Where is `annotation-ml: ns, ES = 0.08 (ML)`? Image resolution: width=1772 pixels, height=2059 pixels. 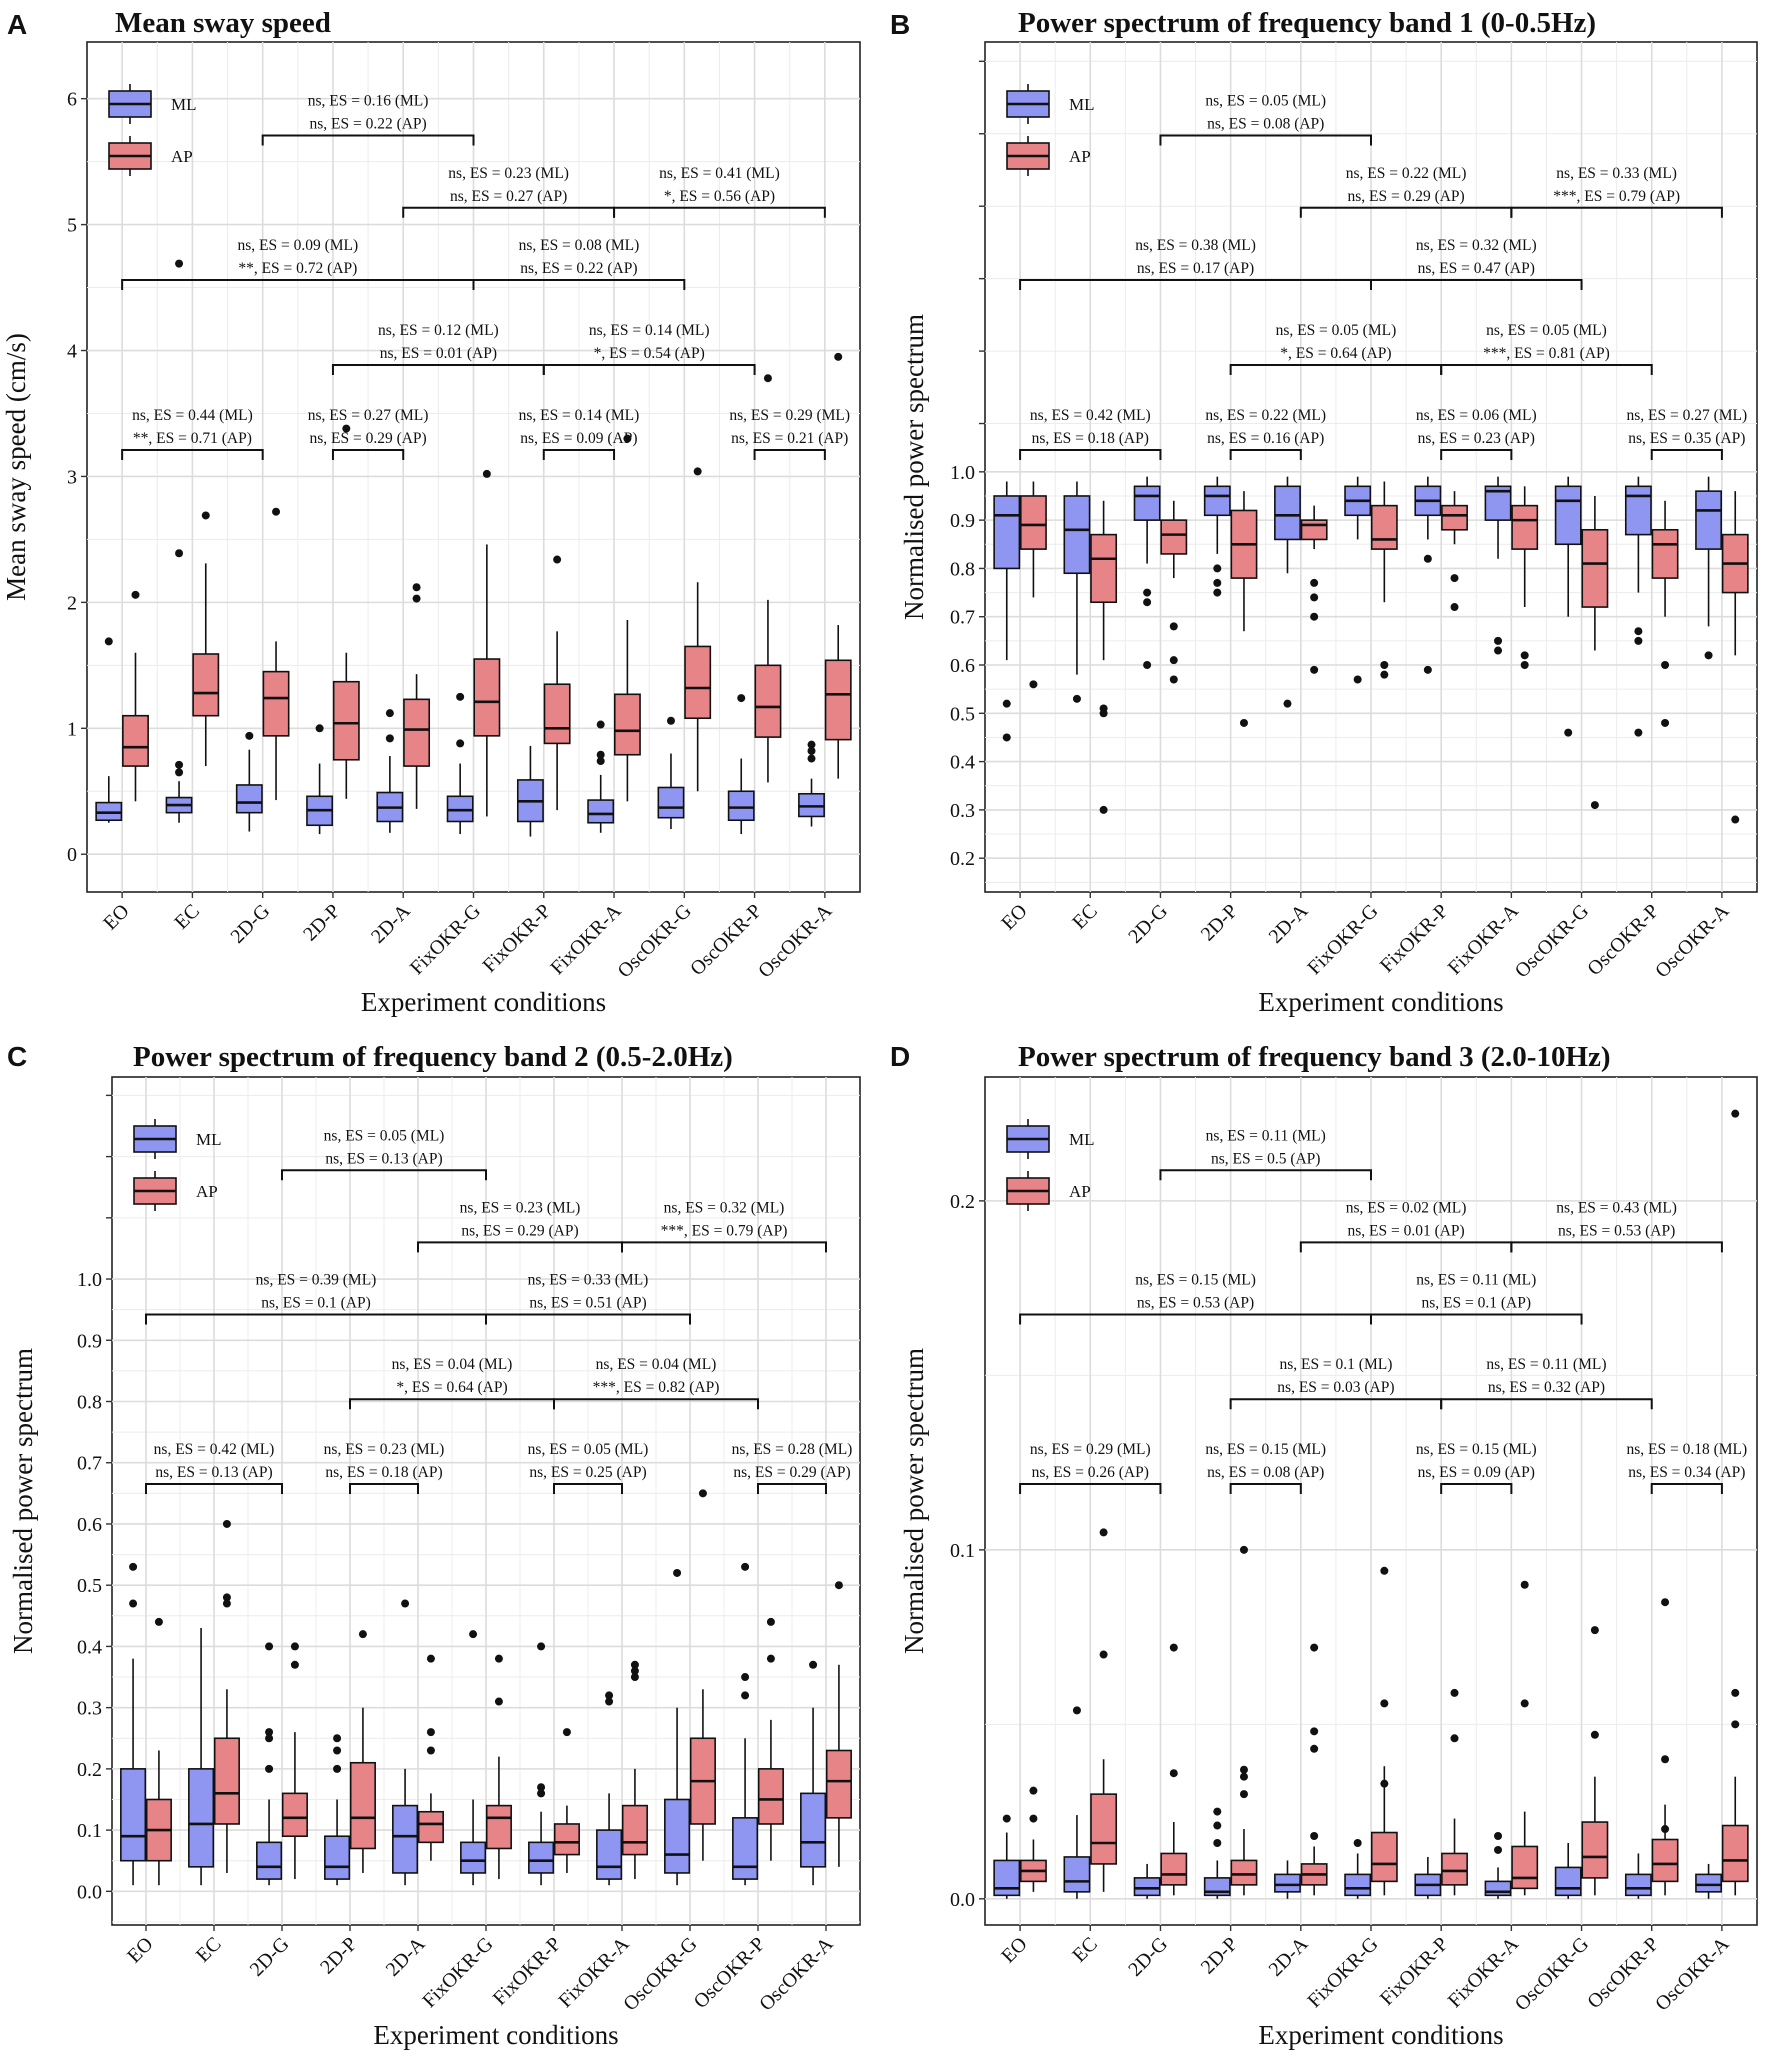 annotation-ml: ns, ES = 0.08 (ML) is located at coordinates (579, 245).